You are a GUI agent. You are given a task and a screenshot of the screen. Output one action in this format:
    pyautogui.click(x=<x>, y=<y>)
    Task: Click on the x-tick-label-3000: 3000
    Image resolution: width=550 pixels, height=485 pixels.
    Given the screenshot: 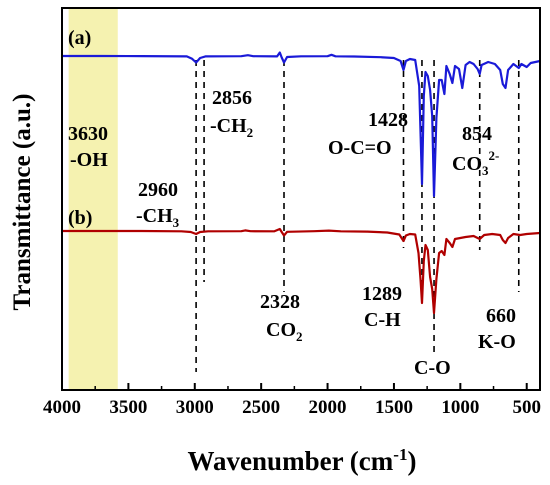 What is the action you would take?
    pyautogui.click(x=195, y=407)
    